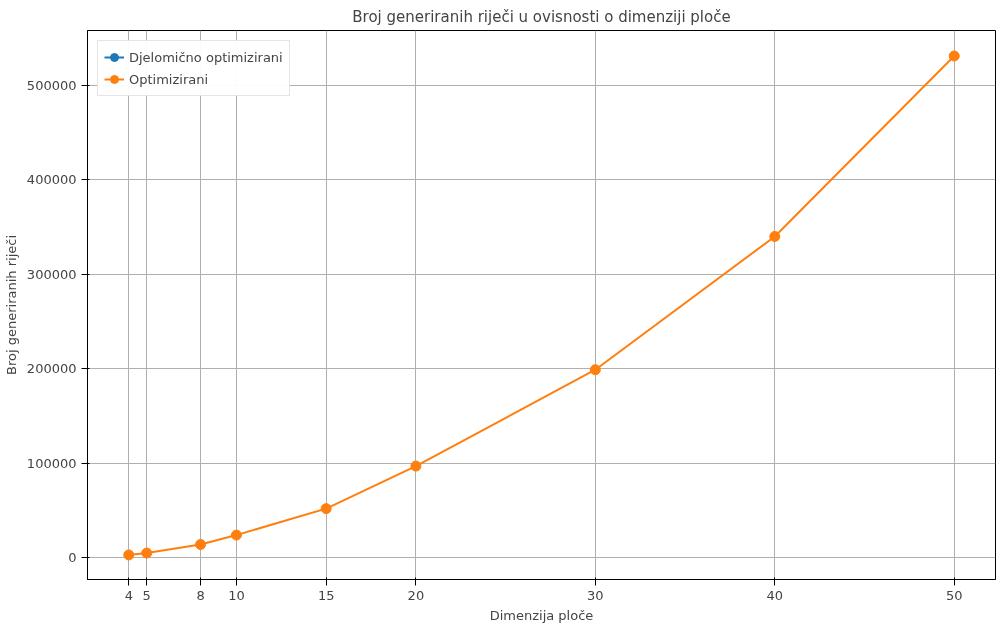 The width and height of the screenshot is (1006, 631). What do you see at coordinates (51, 274) in the screenshot?
I see `y-tick-label: 300000` at bounding box center [51, 274].